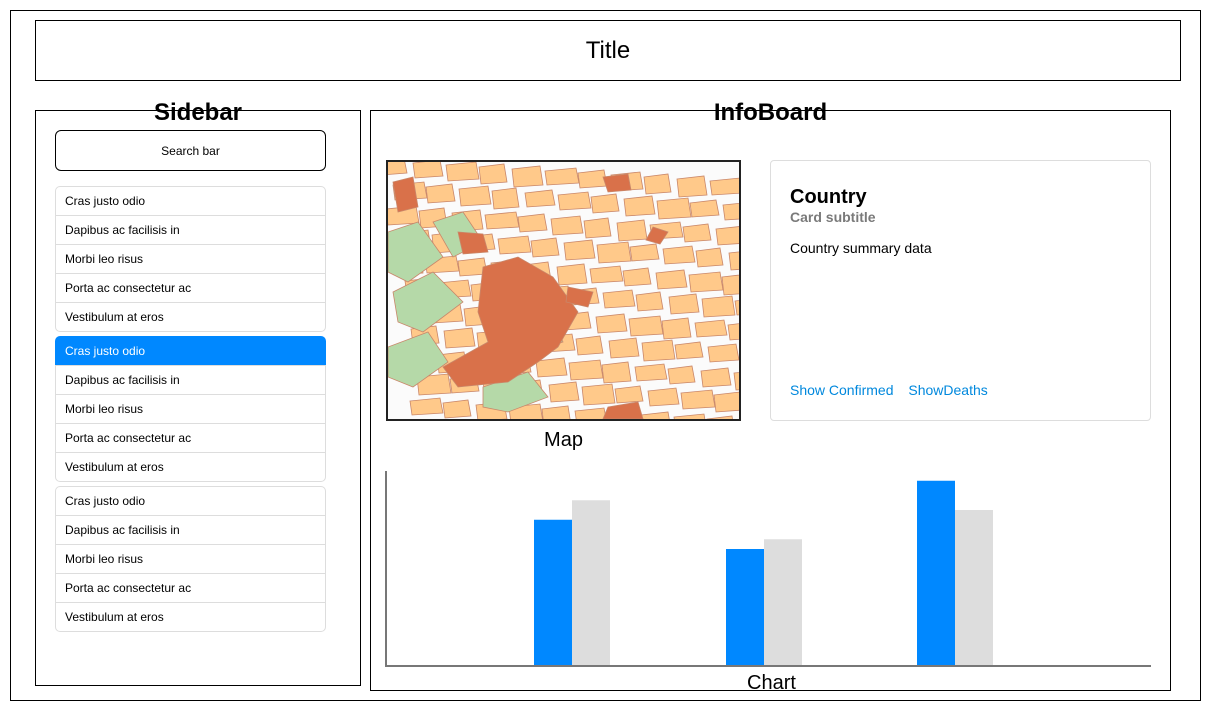 The width and height of the screenshot is (1211, 711). Describe the element at coordinates (842, 390) in the screenshot. I see `show-confirmed-link: Show Confirmed` at that location.